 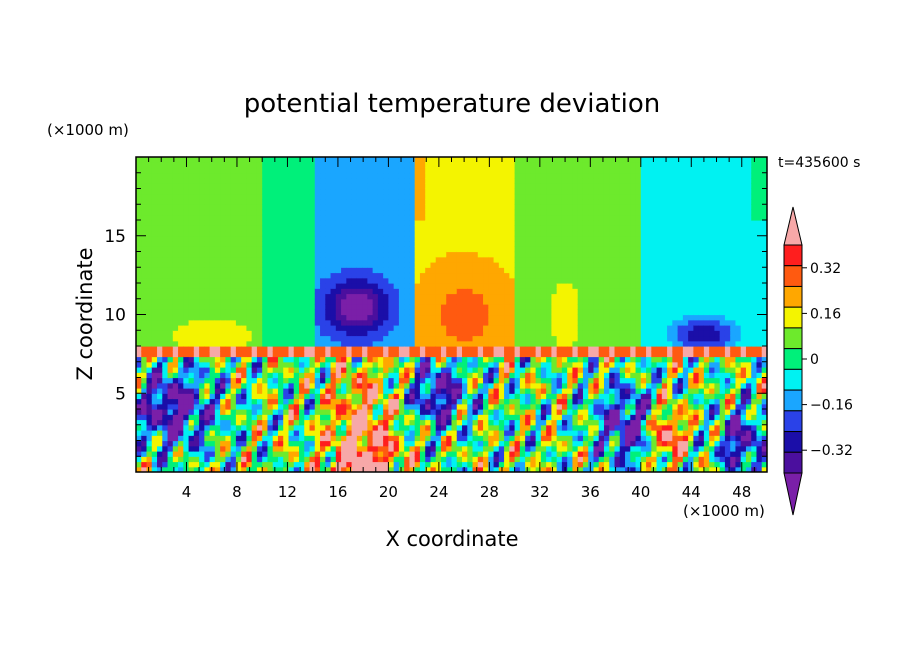 What do you see at coordinates (88, 130) in the screenshot?
I see `y-axis-unit: (×1000 m)` at bounding box center [88, 130].